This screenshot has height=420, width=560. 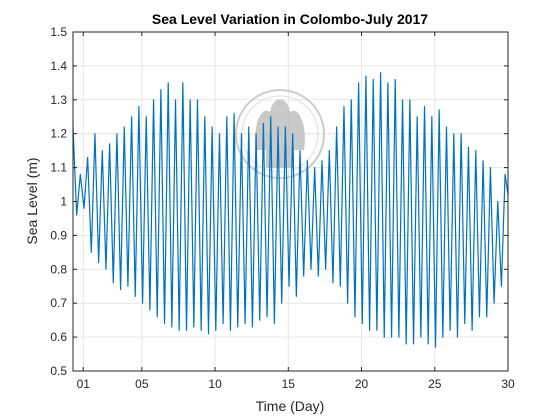 What do you see at coordinates (58, 371) in the screenshot?
I see `y-tick-label: 0.5` at bounding box center [58, 371].